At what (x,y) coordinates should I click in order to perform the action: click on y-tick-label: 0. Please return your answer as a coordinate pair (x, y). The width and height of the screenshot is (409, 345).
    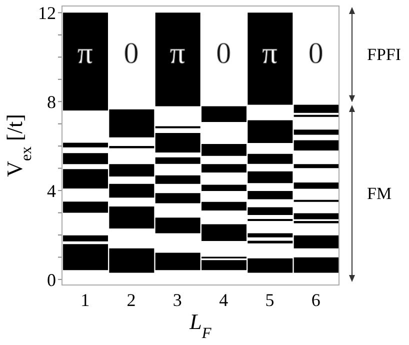
    Looking at the image, I should click on (51, 280).